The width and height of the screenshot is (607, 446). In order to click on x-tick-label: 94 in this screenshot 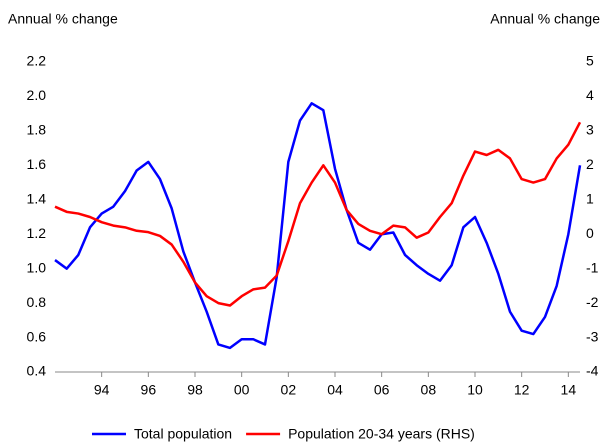, I will do `click(102, 390)`.